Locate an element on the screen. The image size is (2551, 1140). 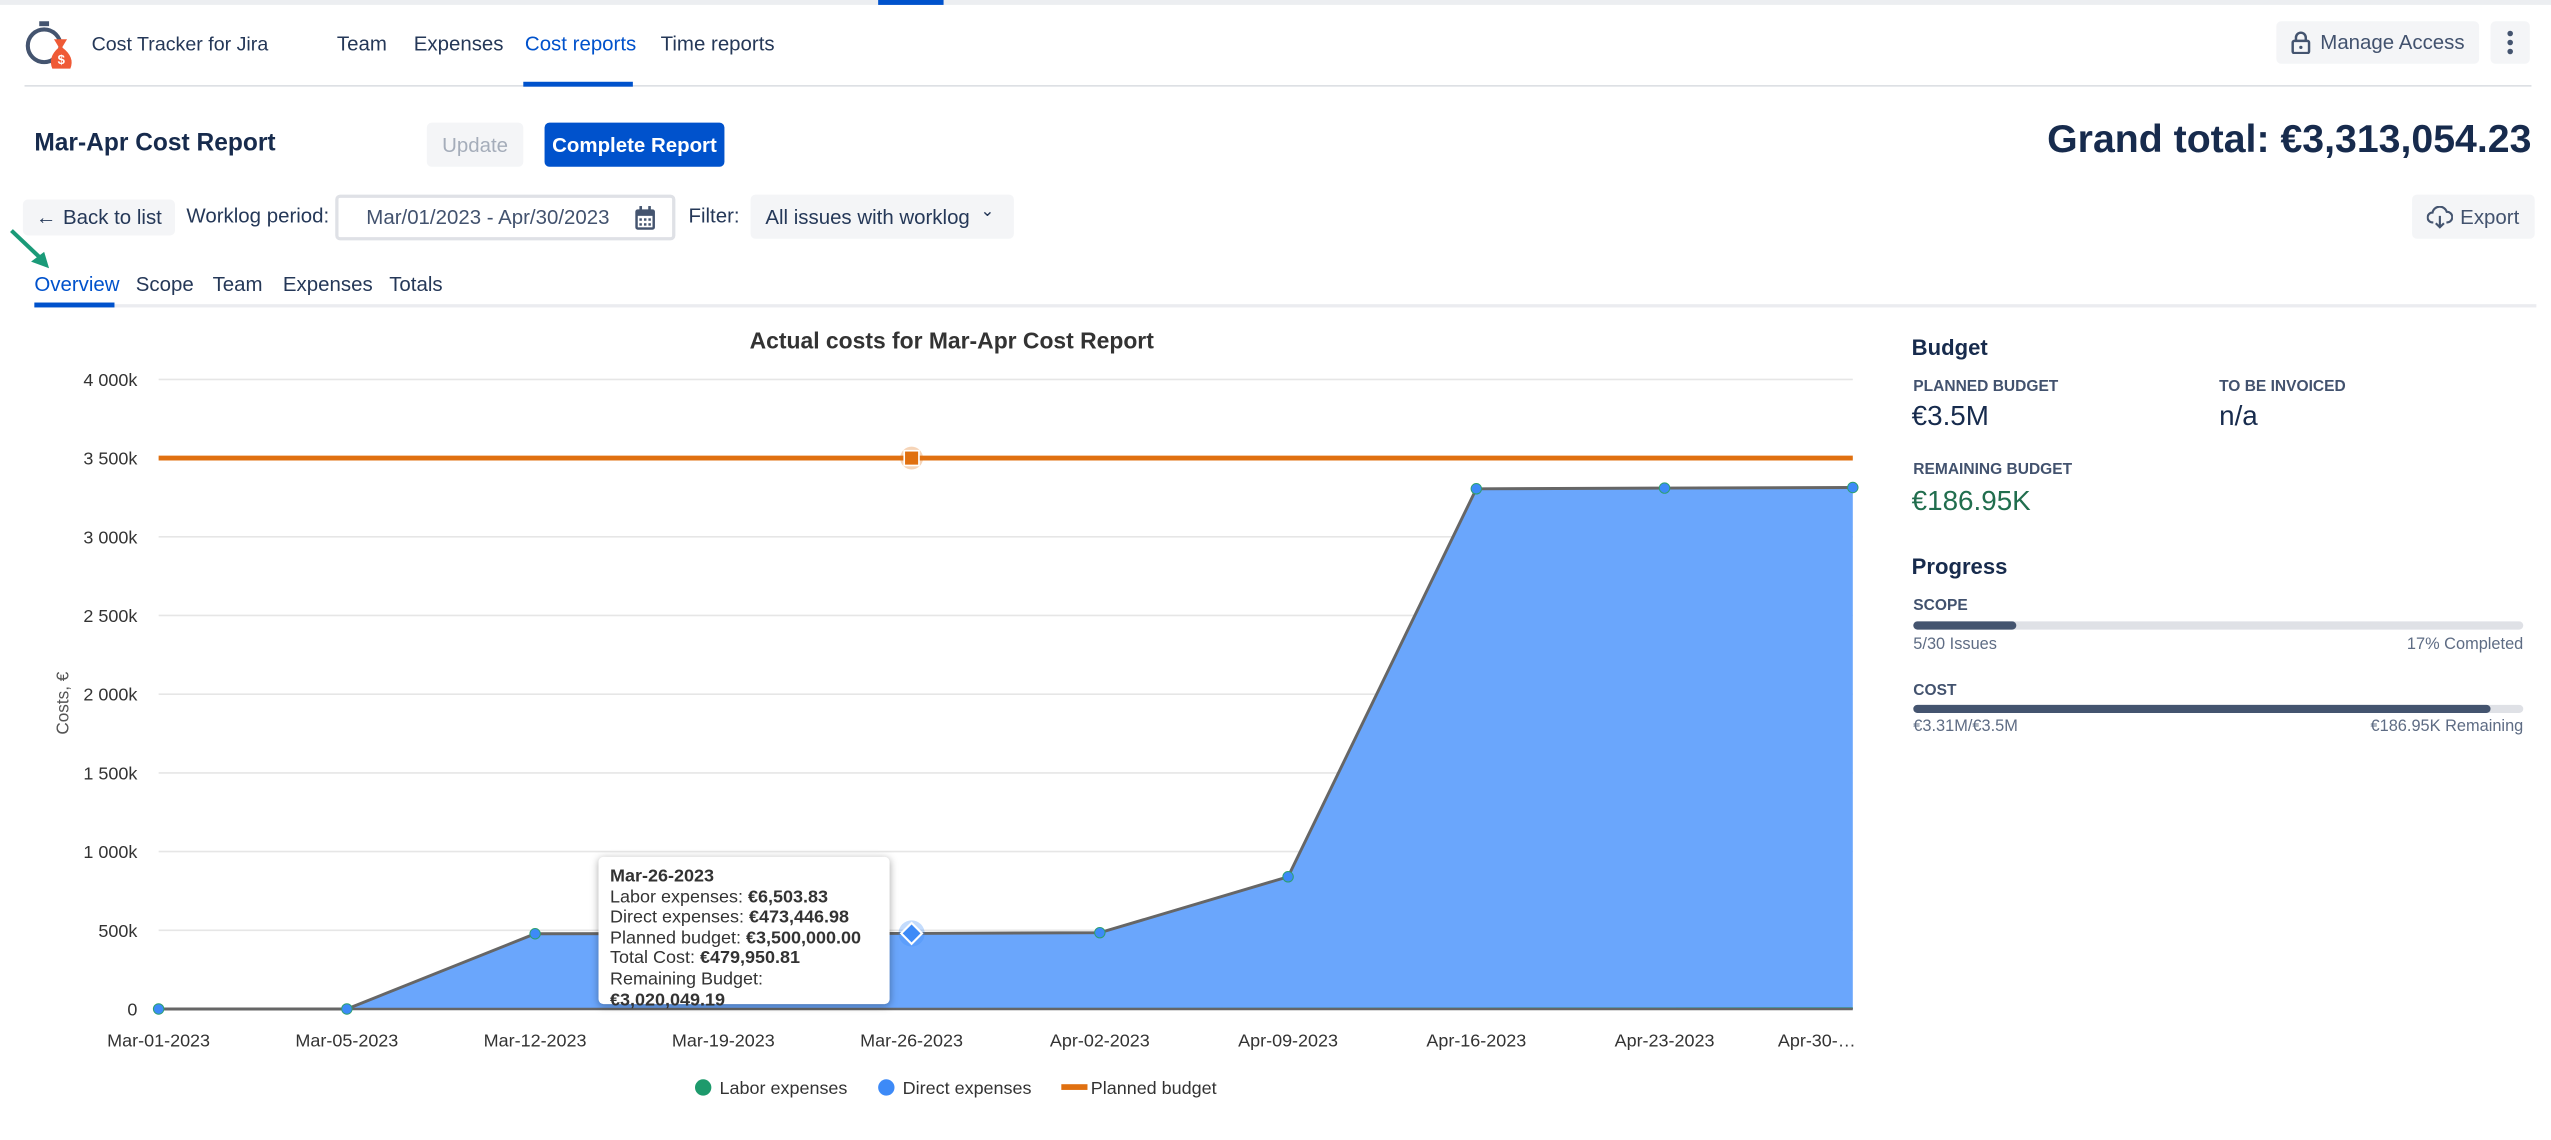
scope-progress-bar is located at coordinates (2218, 625).